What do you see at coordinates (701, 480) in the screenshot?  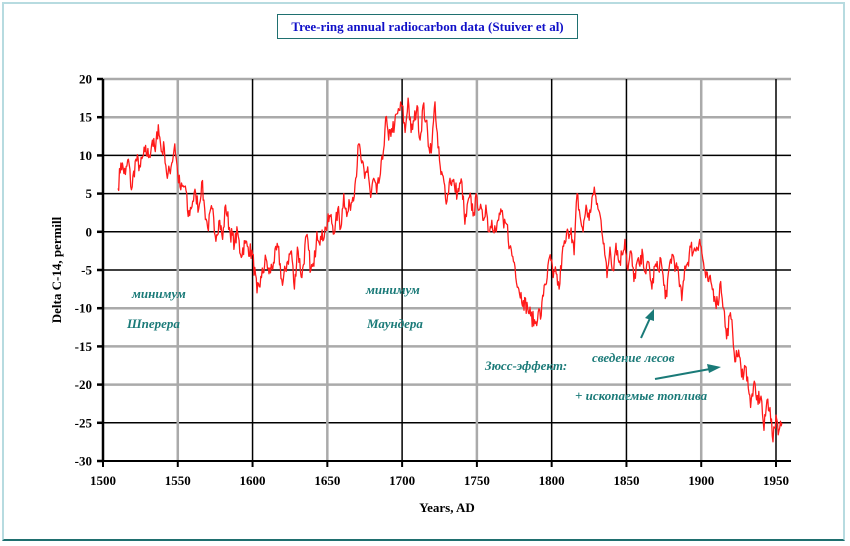 I see `x-tick-label-1900: 1900` at bounding box center [701, 480].